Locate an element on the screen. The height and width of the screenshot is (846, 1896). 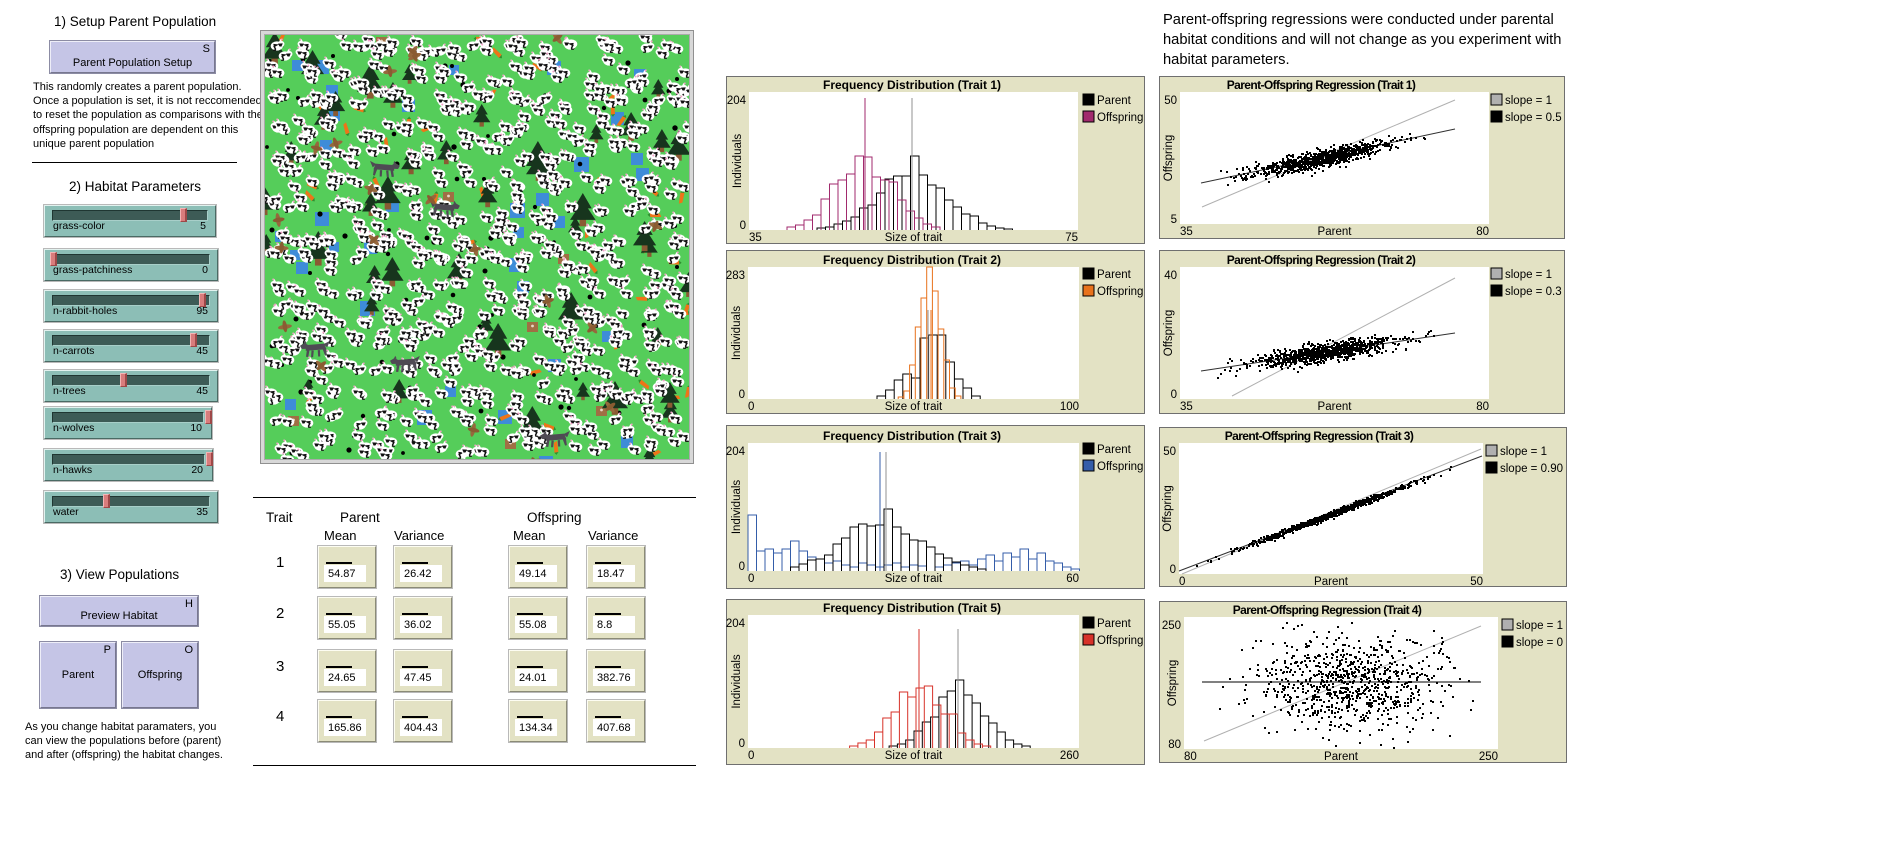
svg-text: 75 is located at coordinates (1071, 238).